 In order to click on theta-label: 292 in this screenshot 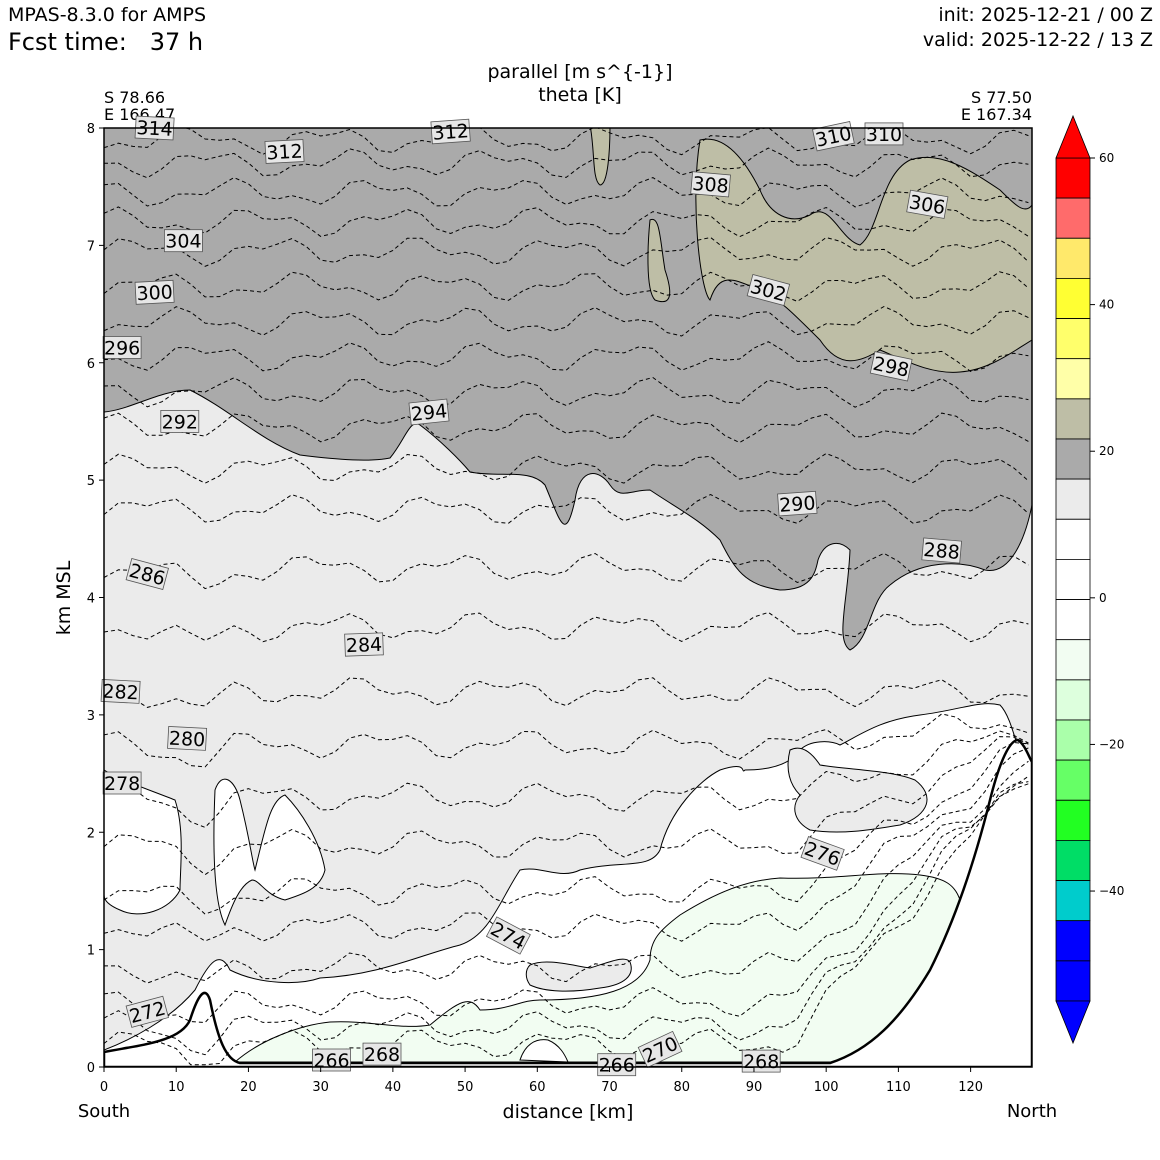, I will do `click(180, 421)`.